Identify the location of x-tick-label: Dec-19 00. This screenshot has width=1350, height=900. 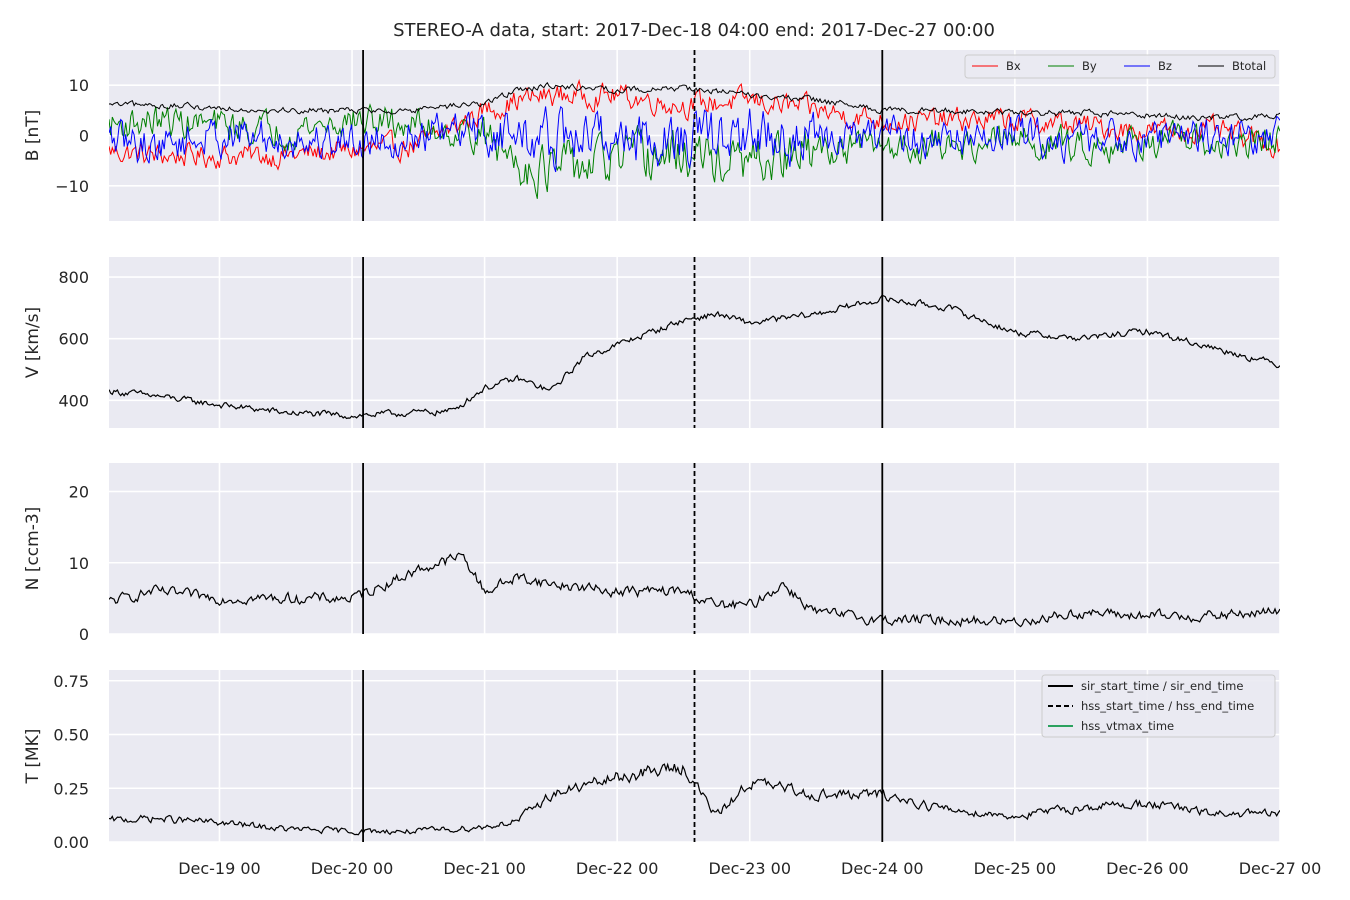
(219, 868).